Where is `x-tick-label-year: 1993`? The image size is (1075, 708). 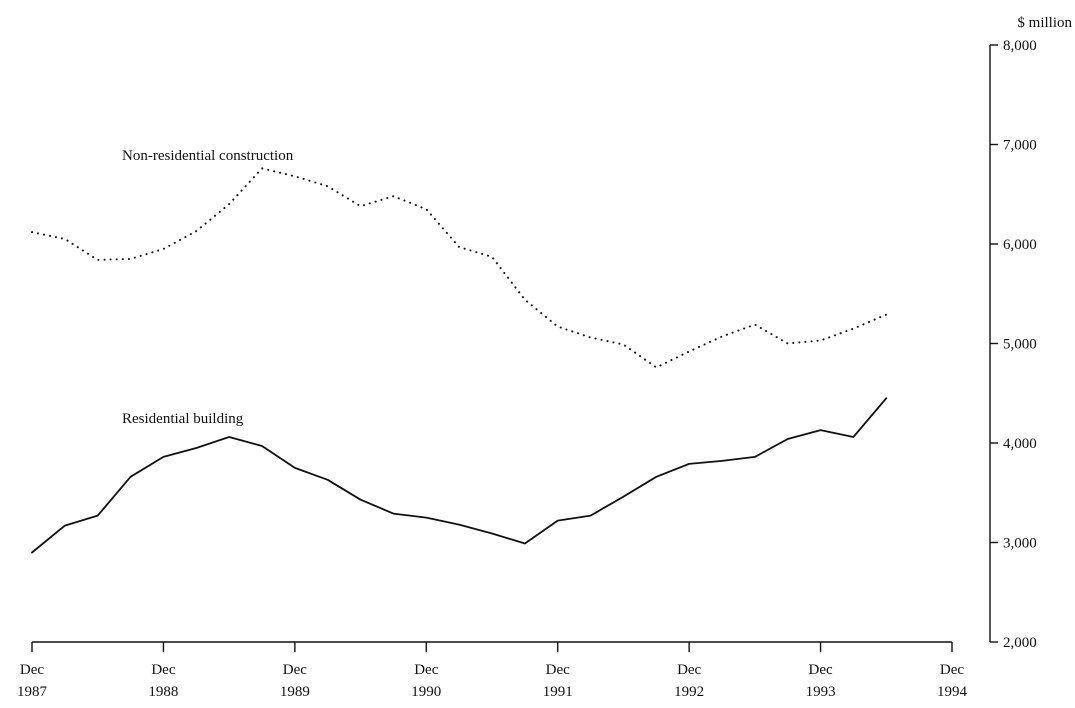 x-tick-label-year: 1993 is located at coordinates (821, 692).